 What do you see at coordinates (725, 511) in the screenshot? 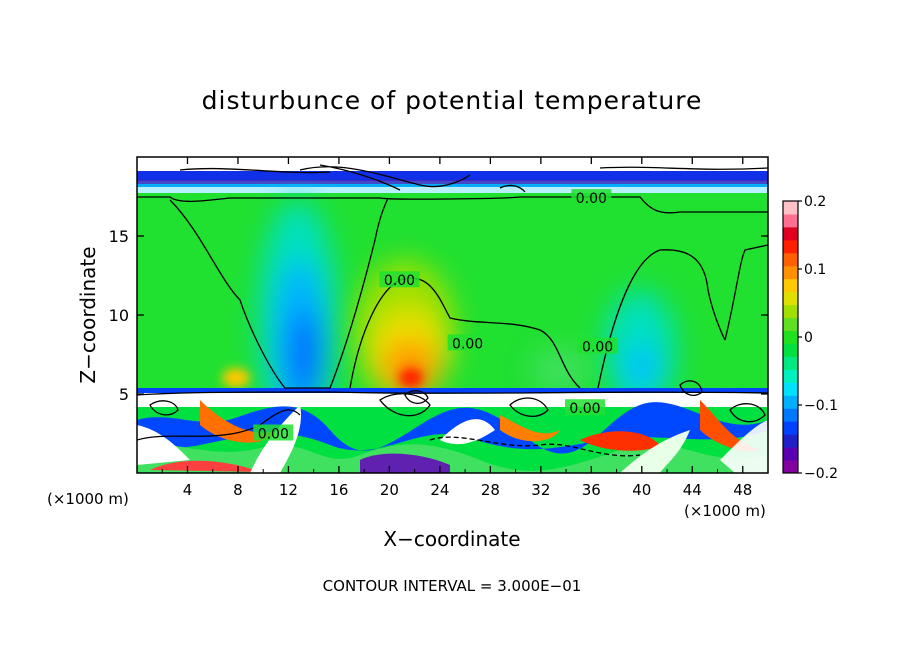
I see `x-unit-right: (×1000 m)` at bounding box center [725, 511].